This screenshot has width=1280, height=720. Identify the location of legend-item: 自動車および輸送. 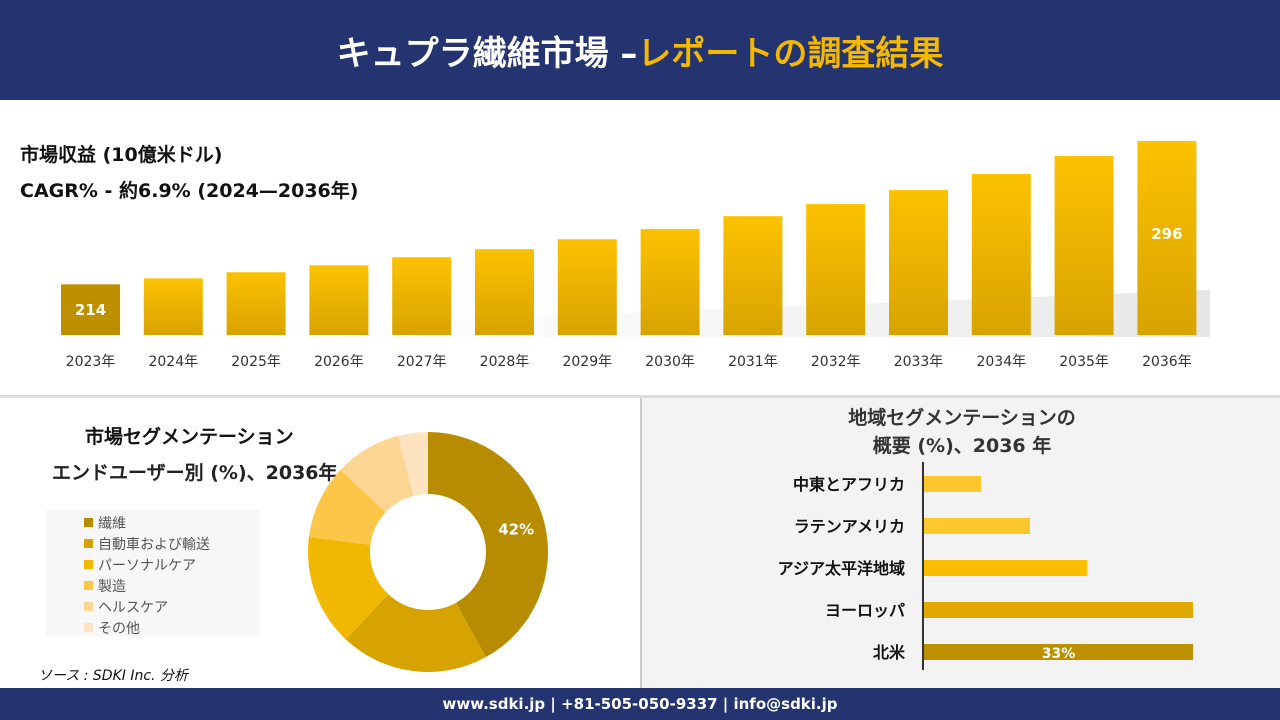
(172, 543).